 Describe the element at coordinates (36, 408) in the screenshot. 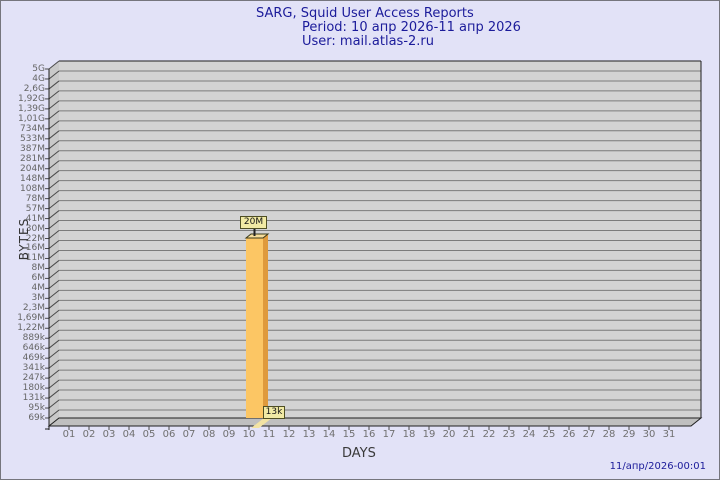

I see `y-axis-tick-label: 95k` at that location.